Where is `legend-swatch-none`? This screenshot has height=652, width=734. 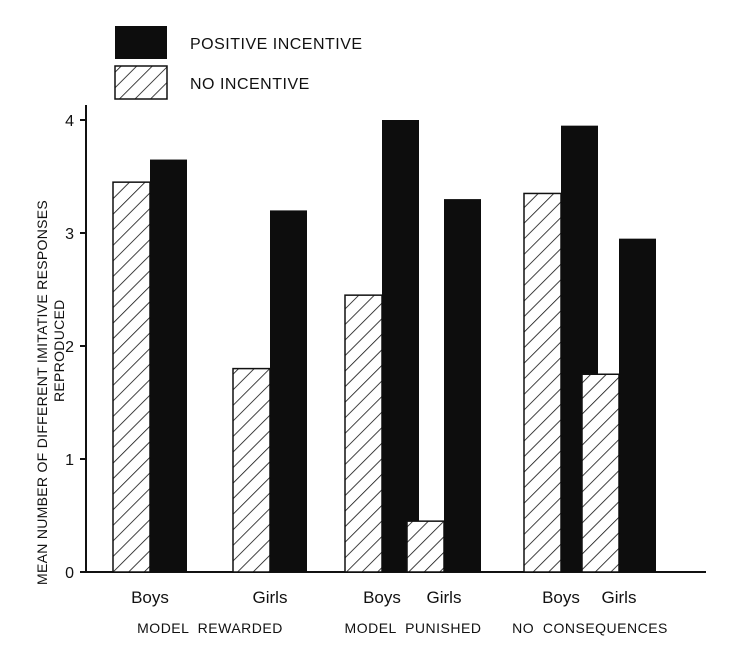
legend-swatch-none is located at coordinates (141, 82).